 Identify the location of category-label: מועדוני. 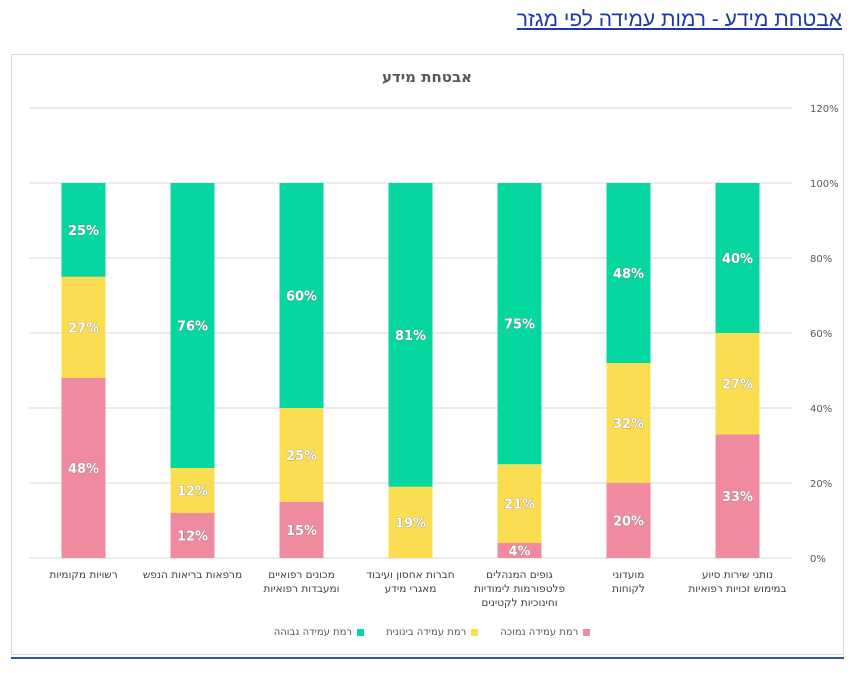
(629, 575).